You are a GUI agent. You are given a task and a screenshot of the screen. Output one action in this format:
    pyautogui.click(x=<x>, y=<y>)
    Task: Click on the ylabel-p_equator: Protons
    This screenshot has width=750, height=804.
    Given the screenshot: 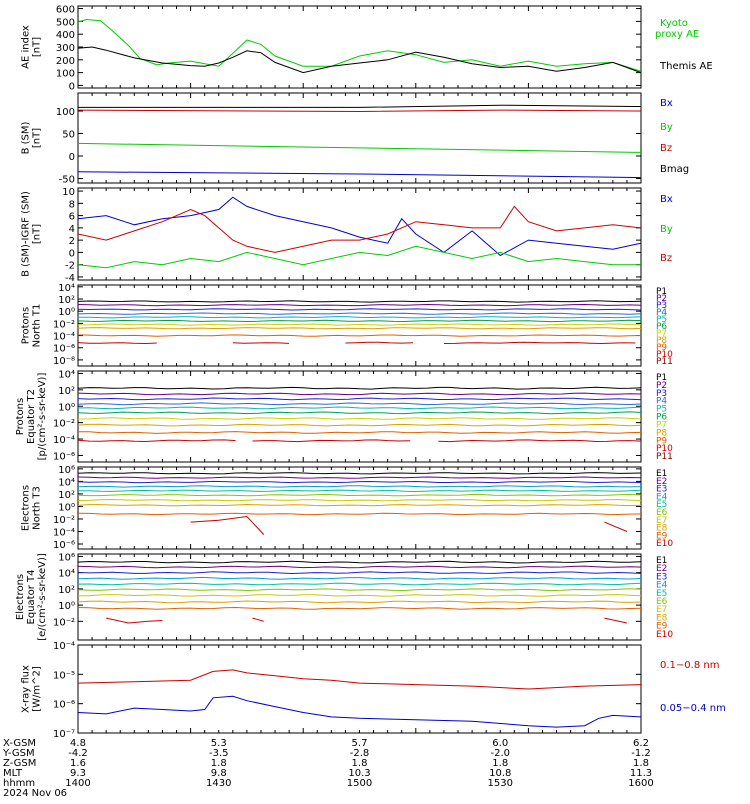 What is the action you would take?
    pyautogui.click(x=20, y=416)
    